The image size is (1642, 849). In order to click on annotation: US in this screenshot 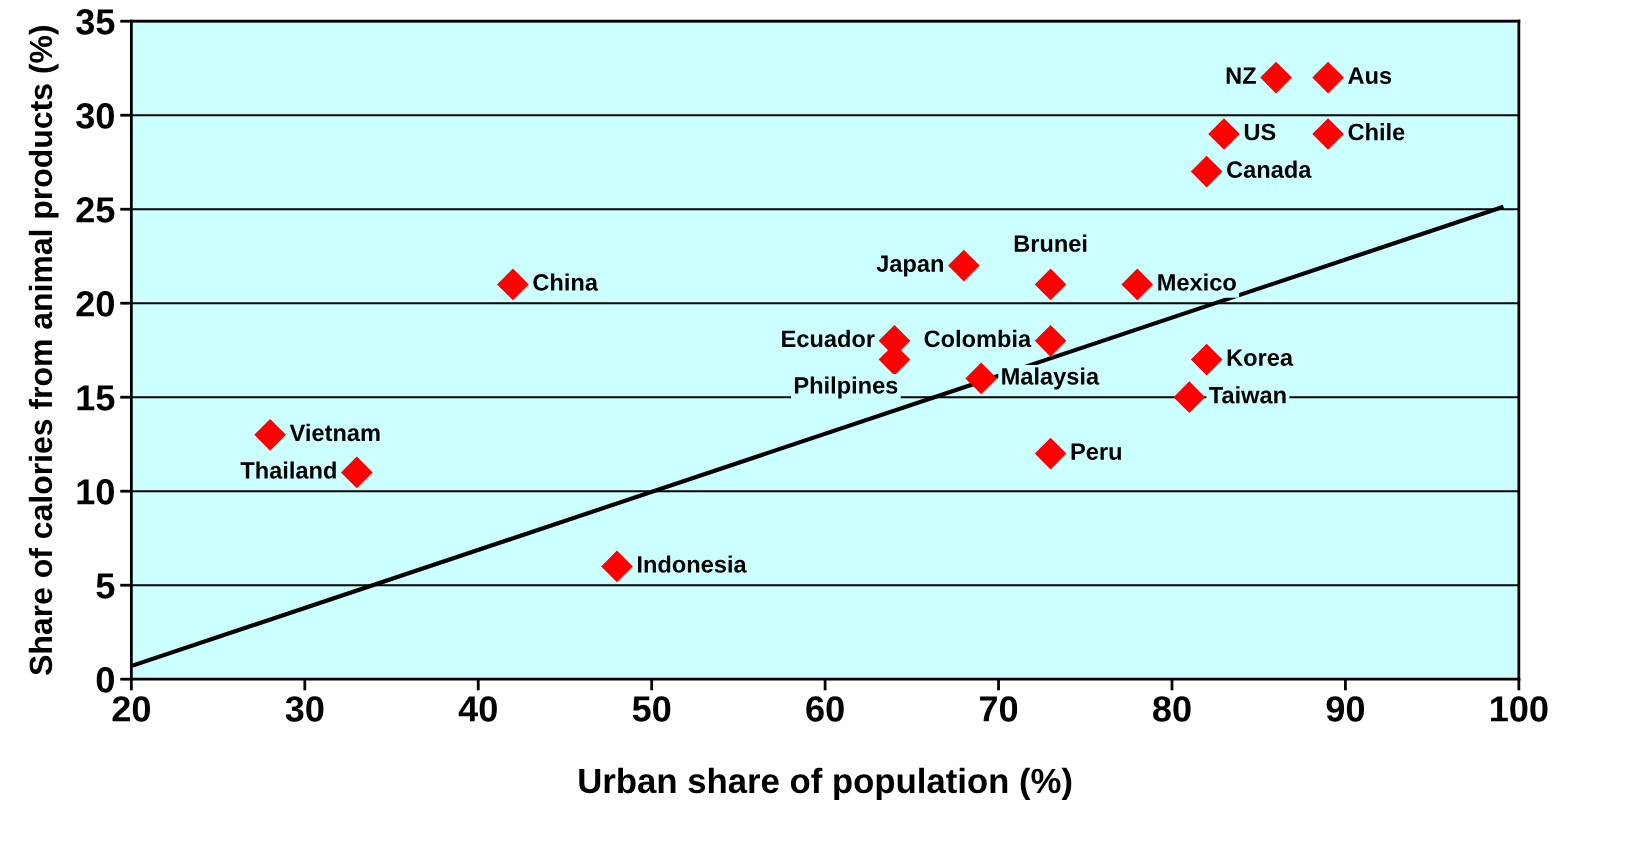, I will do `click(1260, 132)`.